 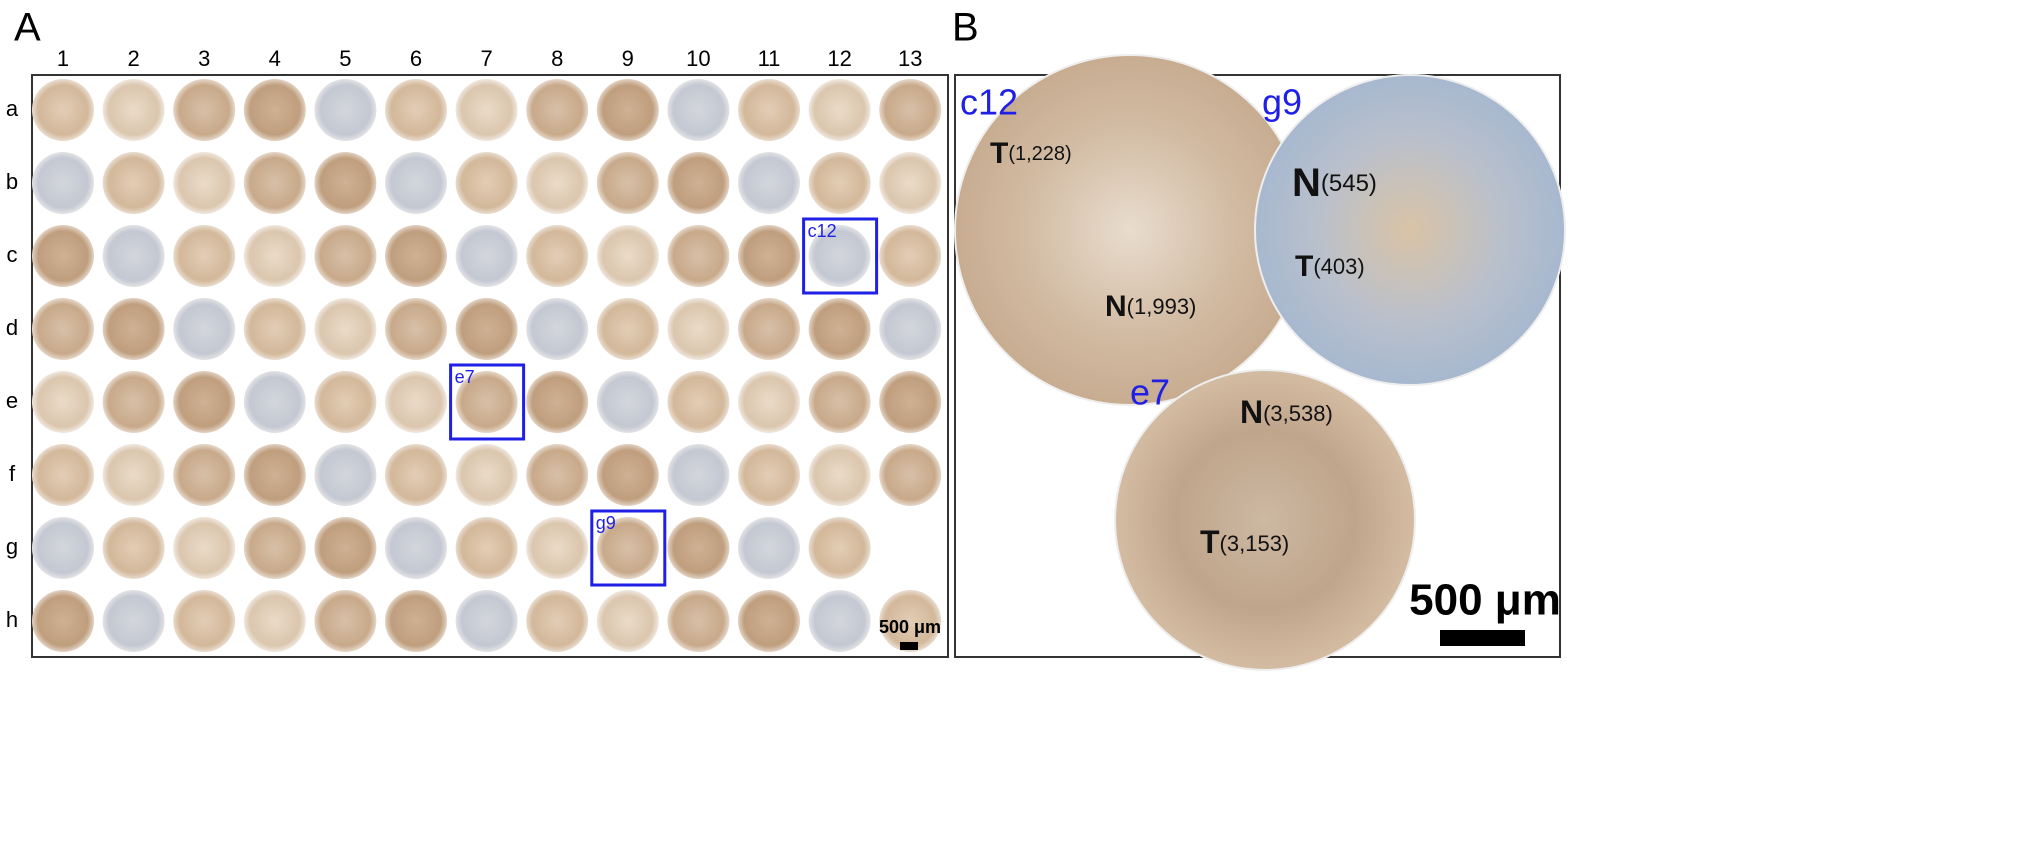 What do you see at coordinates (275, 58) in the screenshot?
I see `column-label: 4` at bounding box center [275, 58].